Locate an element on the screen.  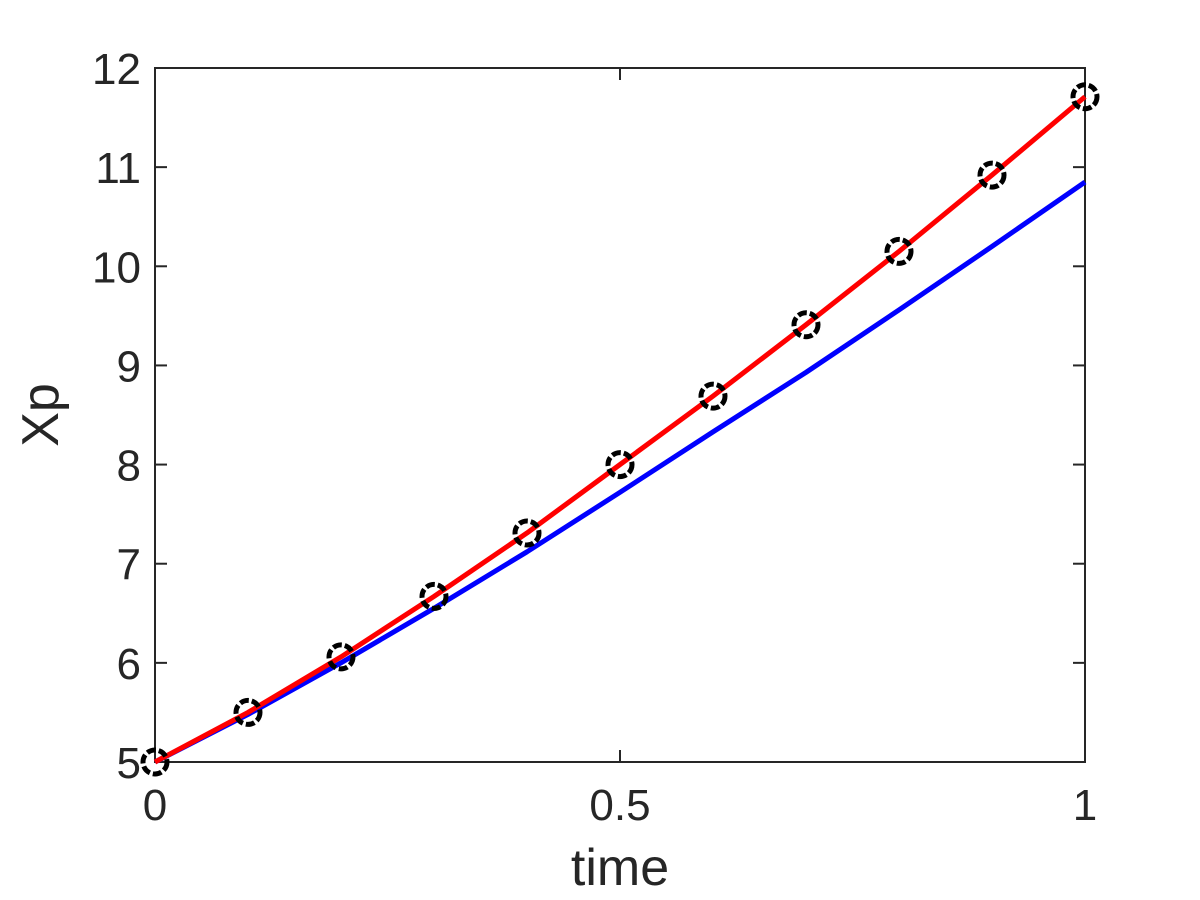
y-tick-label: 5 is located at coordinates (129, 763).